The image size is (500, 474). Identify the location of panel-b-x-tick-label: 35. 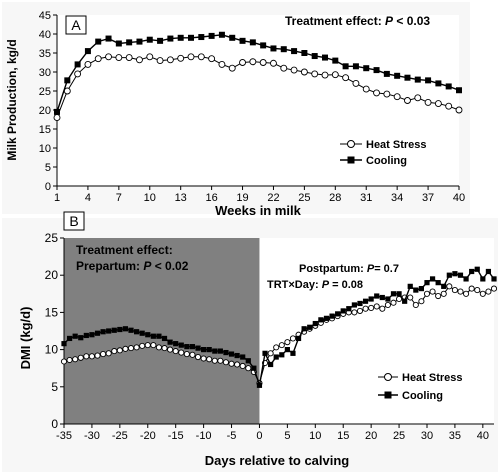
(455, 436).